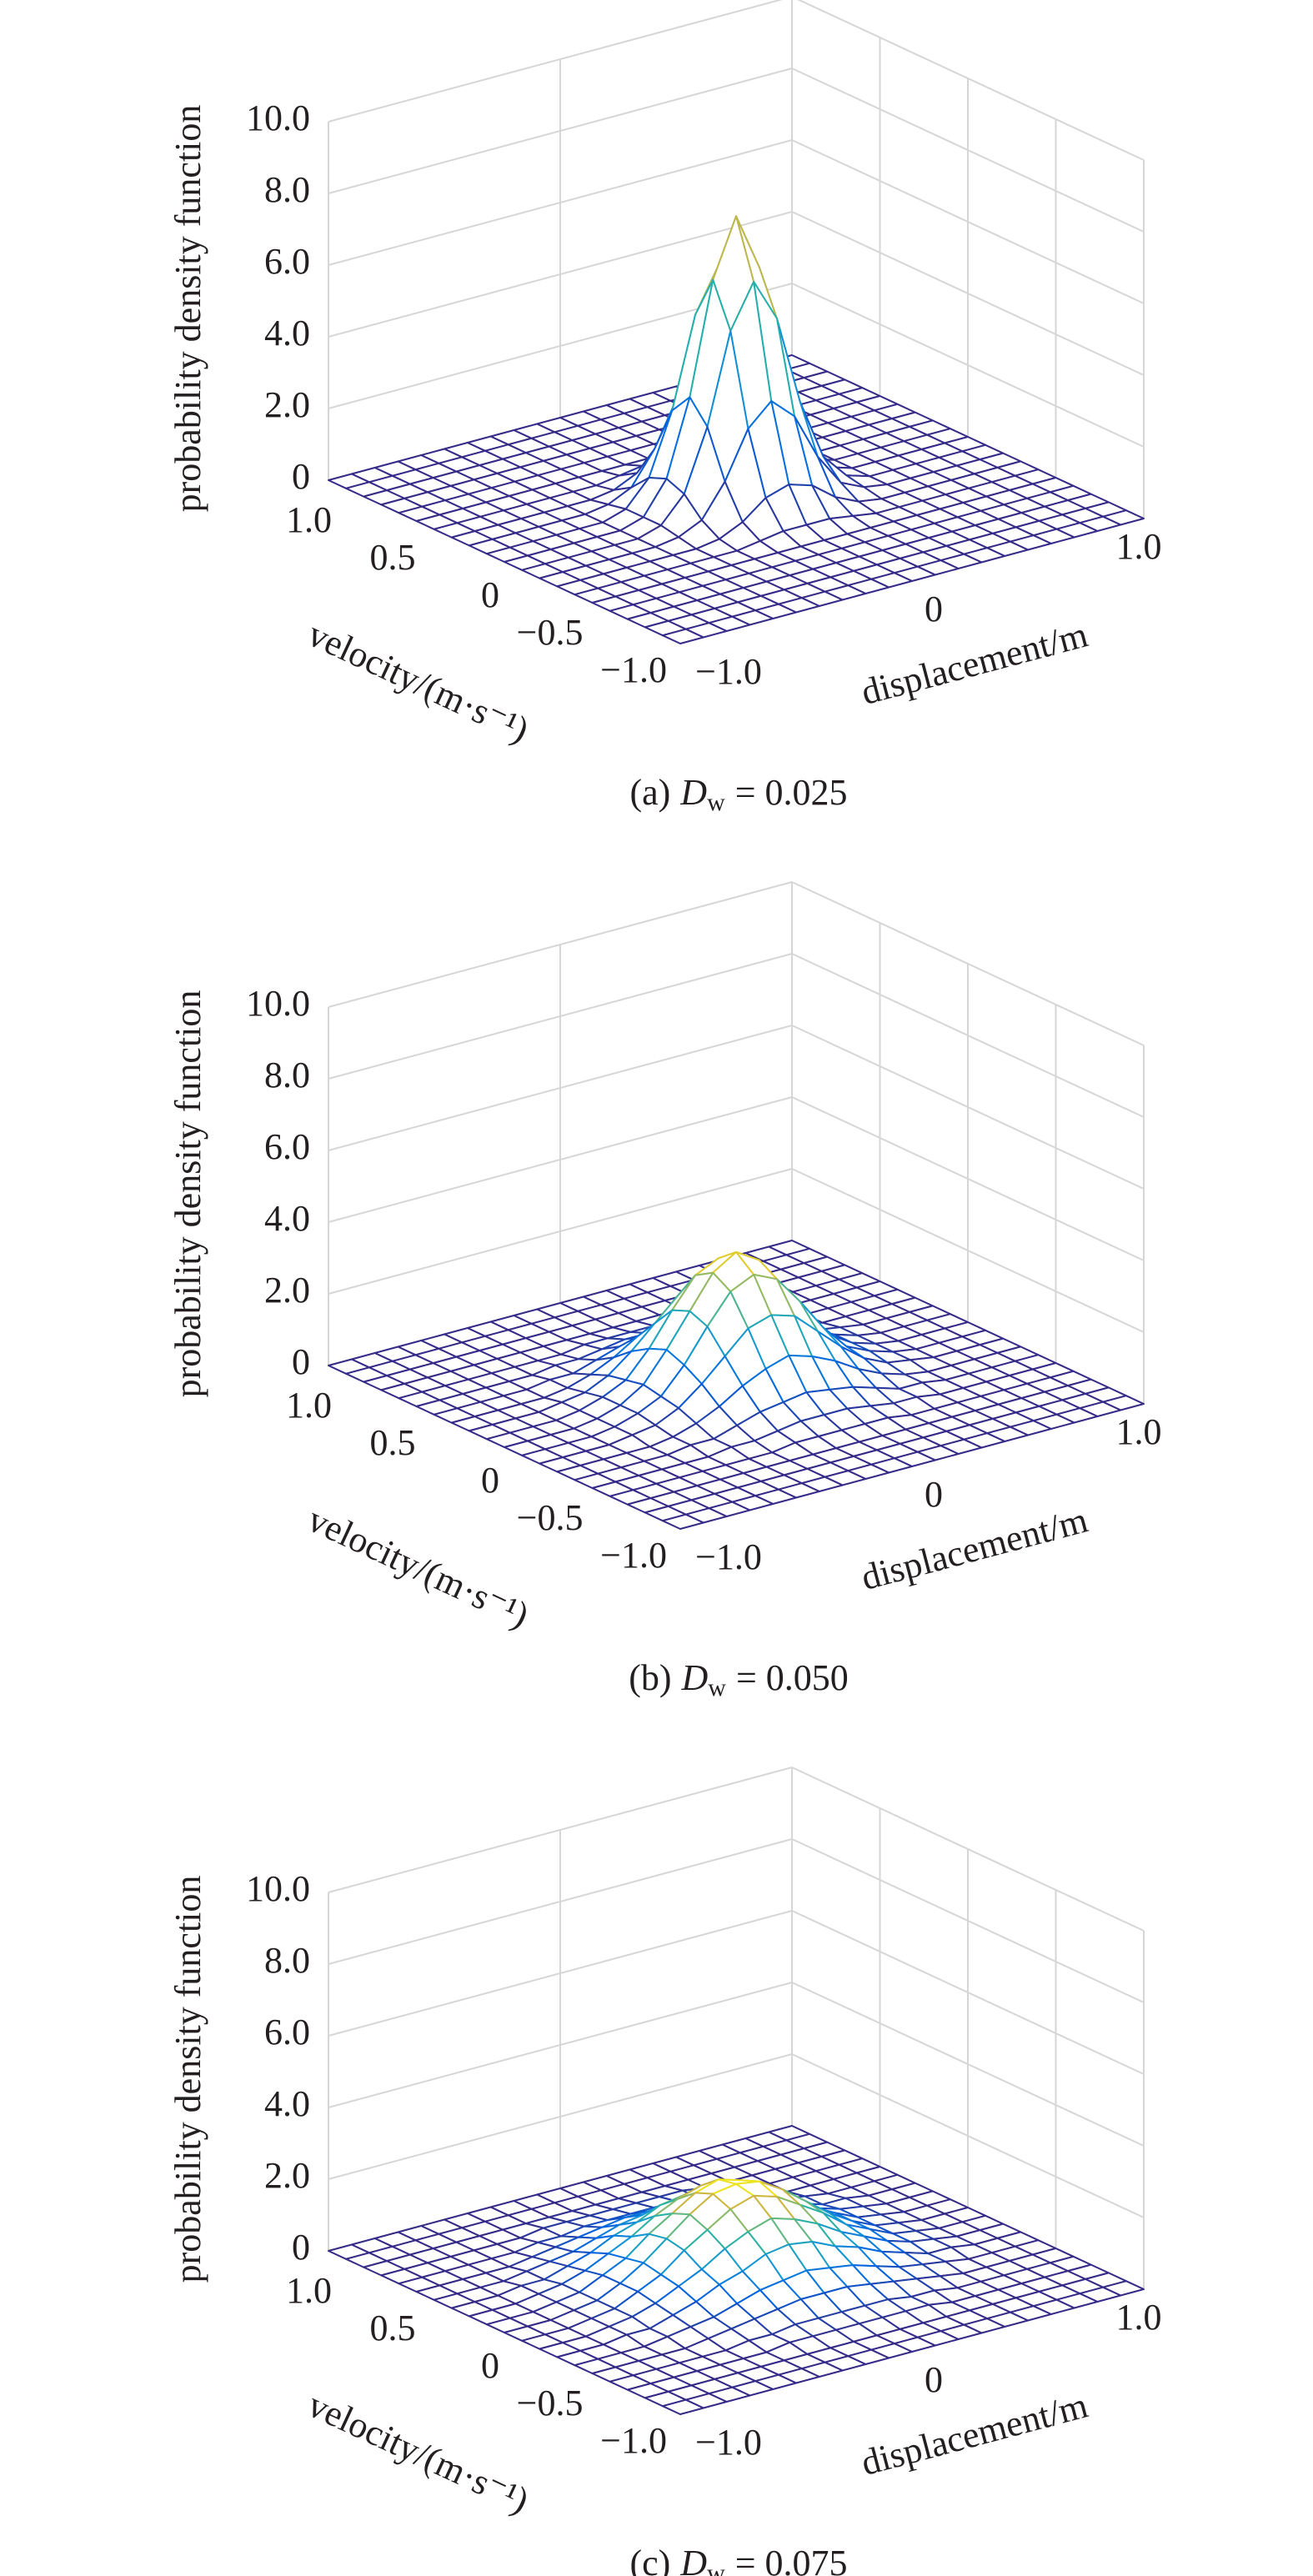 The height and width of the screenshot is (2576, 1313). I want to click on caption-tag: (a), so click(650, 792).